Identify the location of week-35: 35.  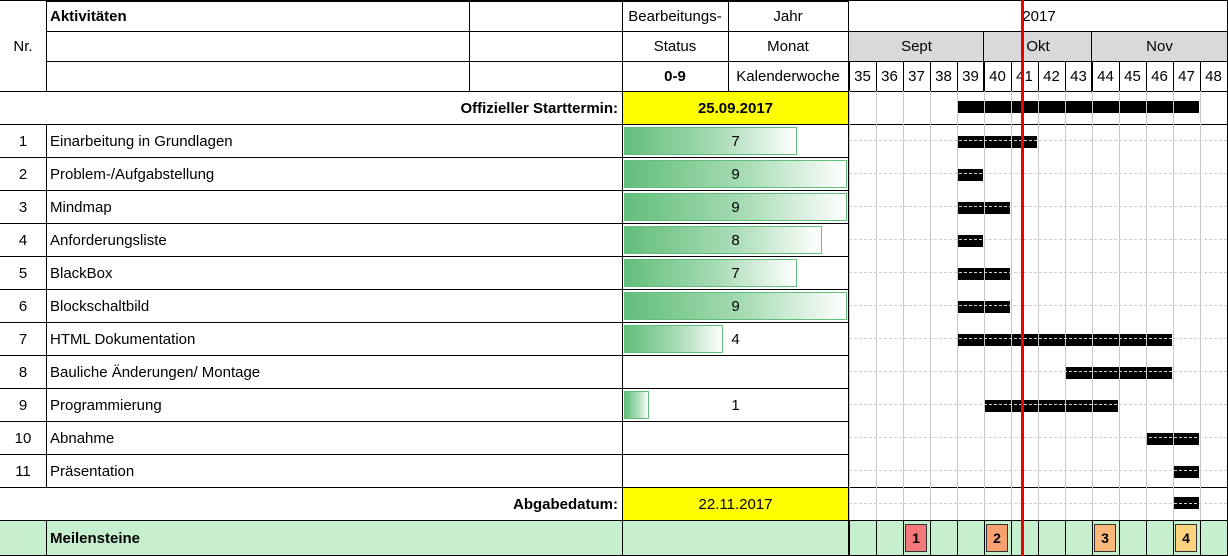
(862, 76).